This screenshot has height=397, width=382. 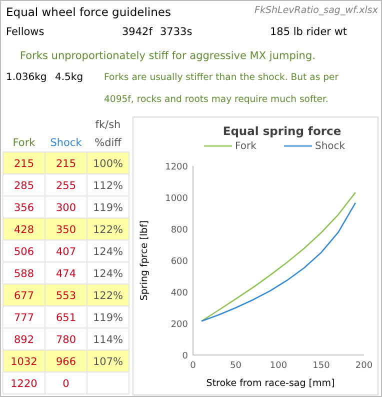 What do you see at coordinates (193, 366) in the screenshot?
I see `x-tick-label: 0` at bounding box center [193, 366].